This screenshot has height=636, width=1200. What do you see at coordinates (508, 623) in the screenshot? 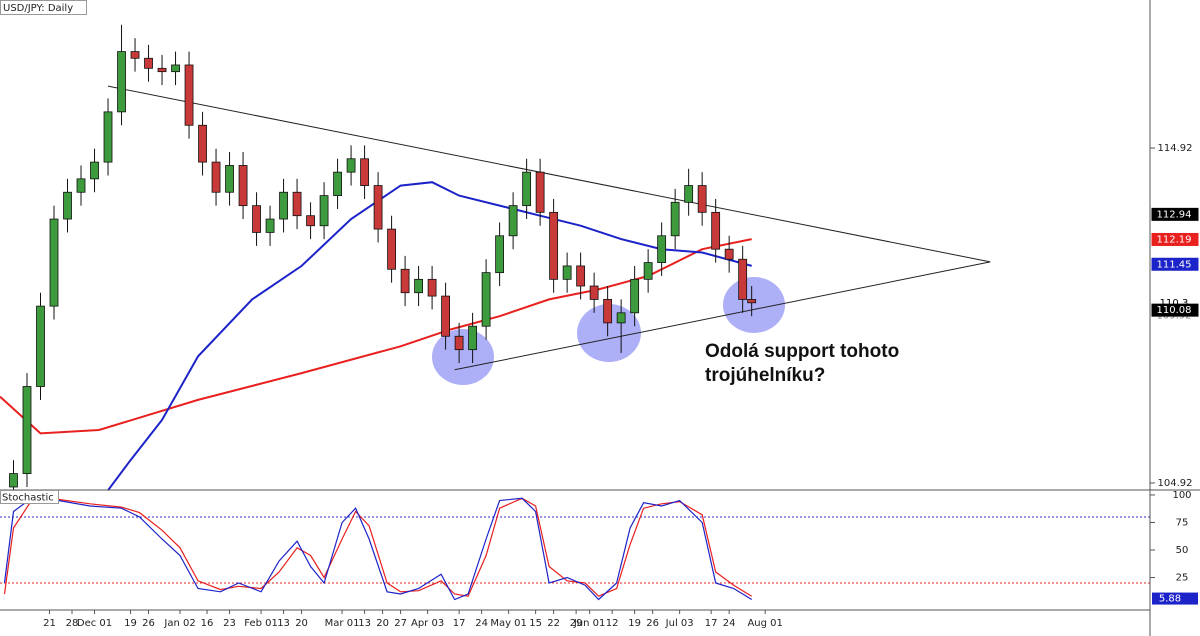
I see `x-tick-label: May 01` at bounding box center [508, 623].